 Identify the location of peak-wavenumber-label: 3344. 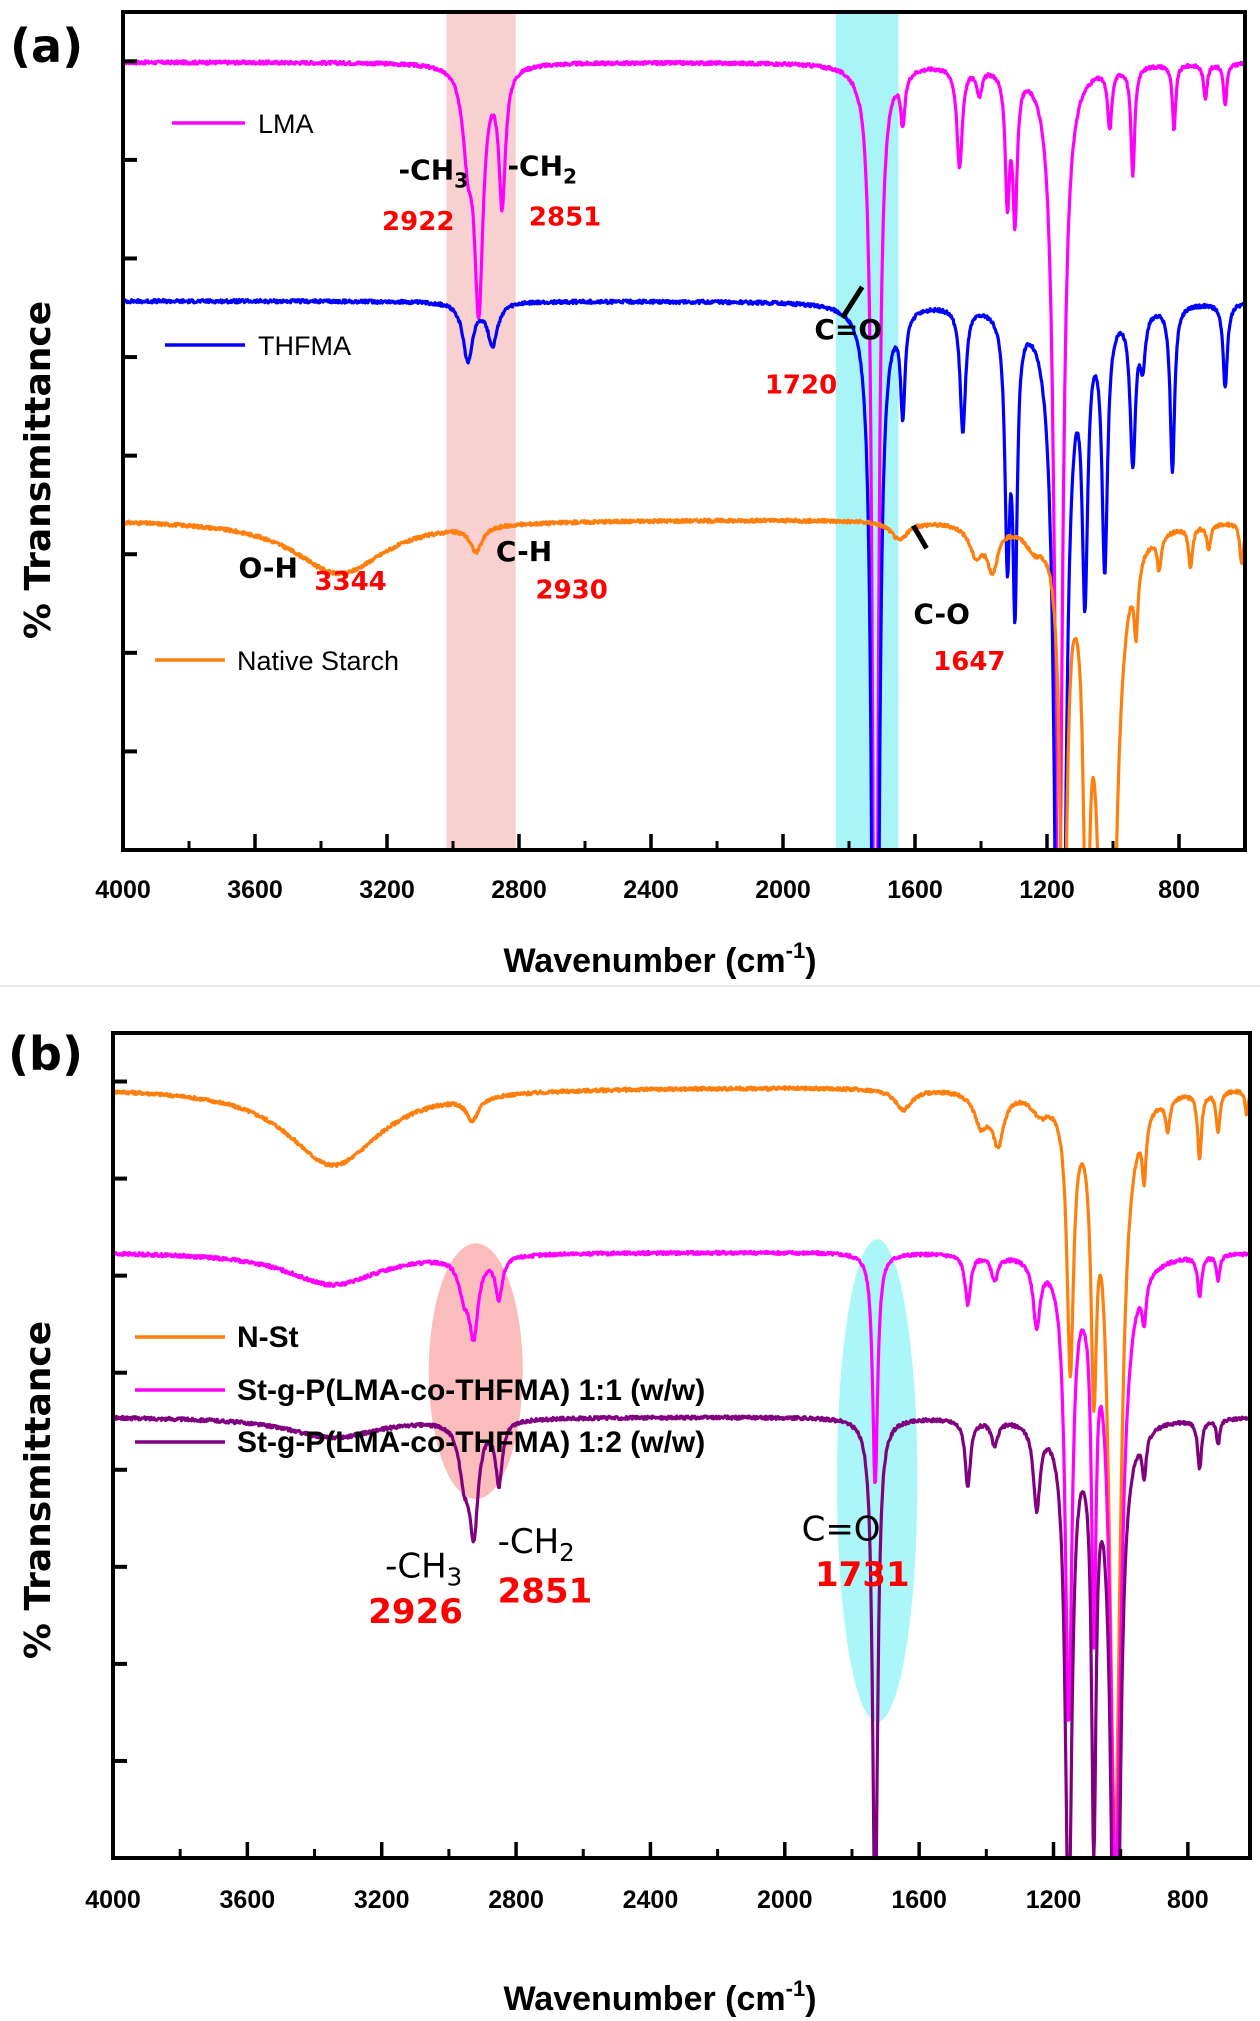
(350, 582).